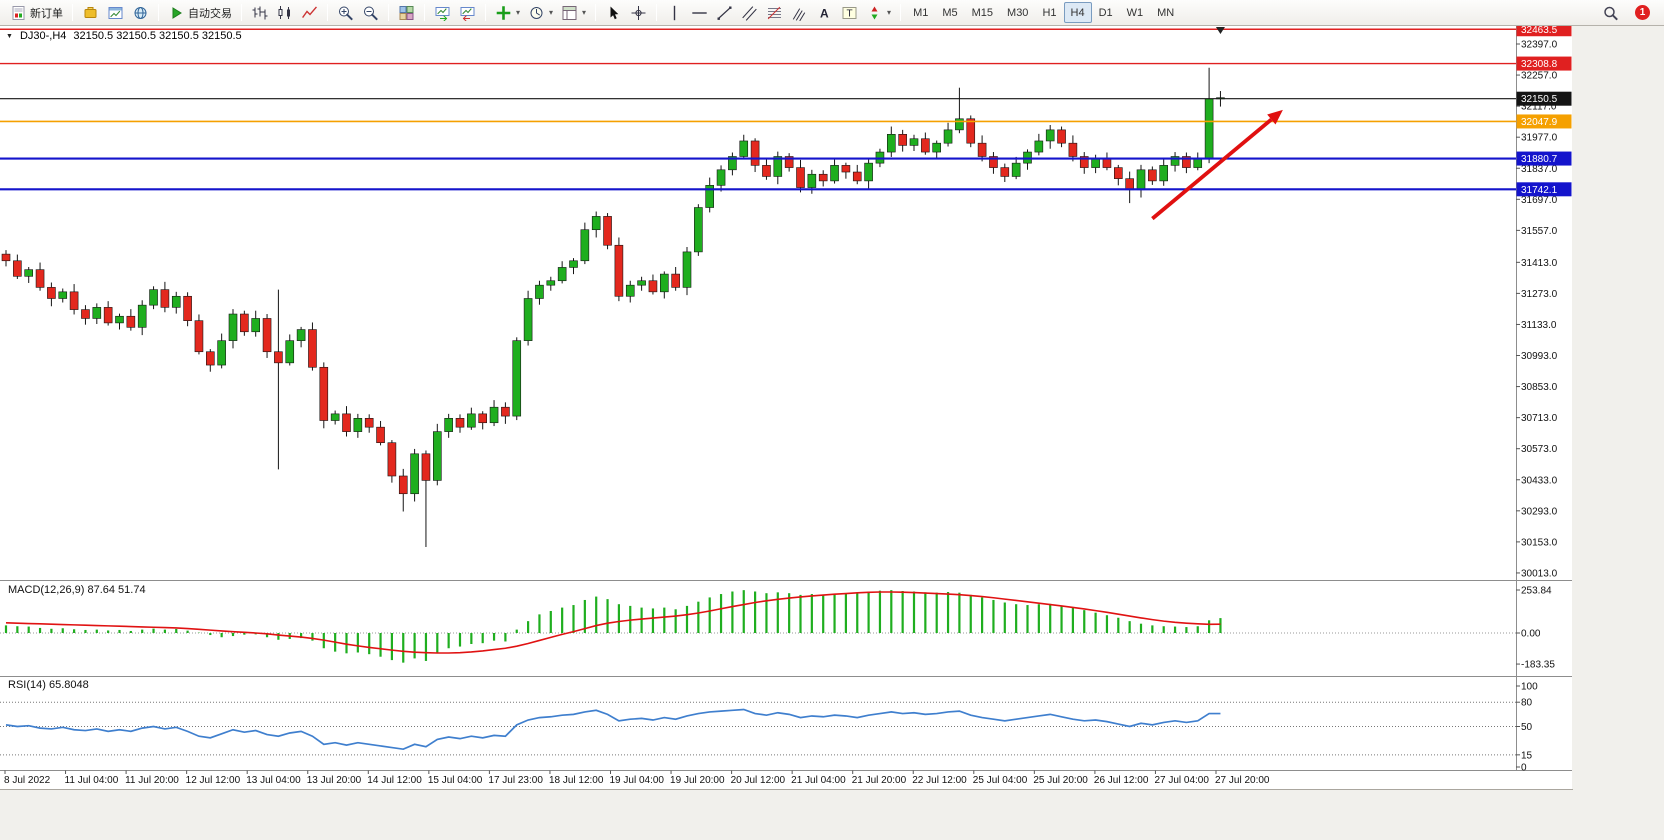  What do you see at coordinates (442, 12) in the screenshot?
I see `auto-scroll-button` at bounding box center [442, 12].